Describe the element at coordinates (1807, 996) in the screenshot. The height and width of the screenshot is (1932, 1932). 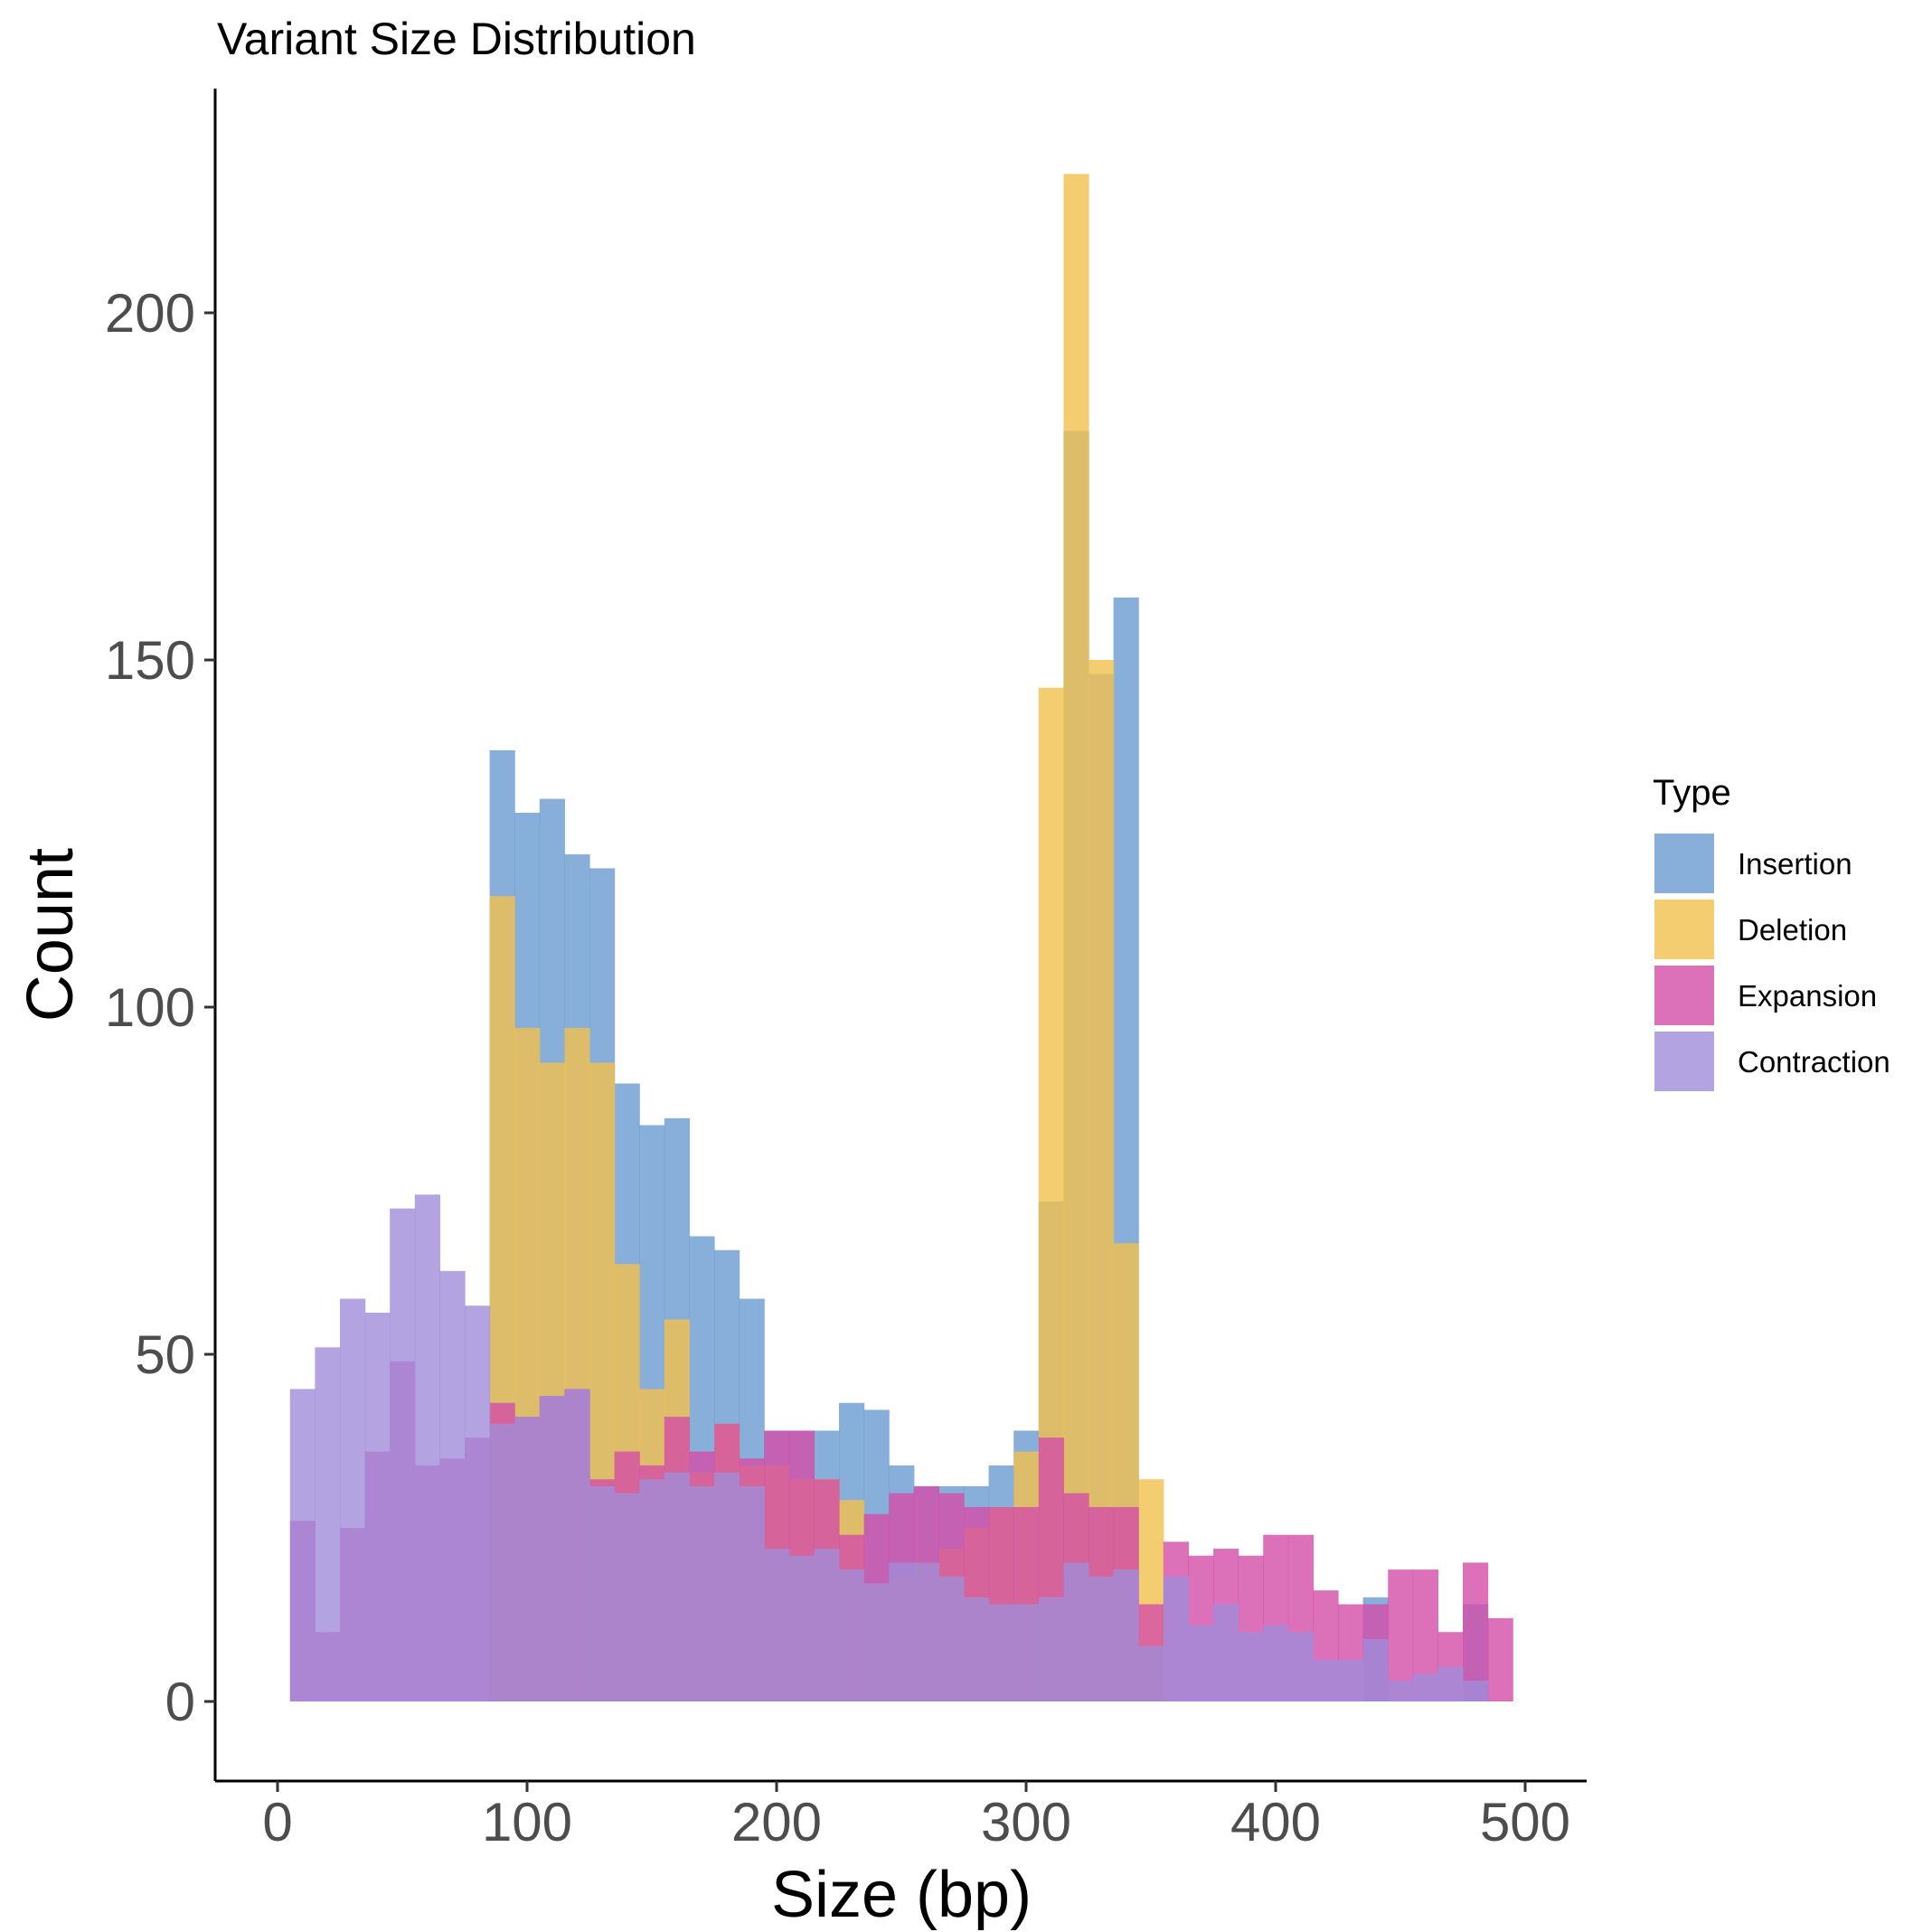
I see `legend-label-expansion: Expansion` at that location.